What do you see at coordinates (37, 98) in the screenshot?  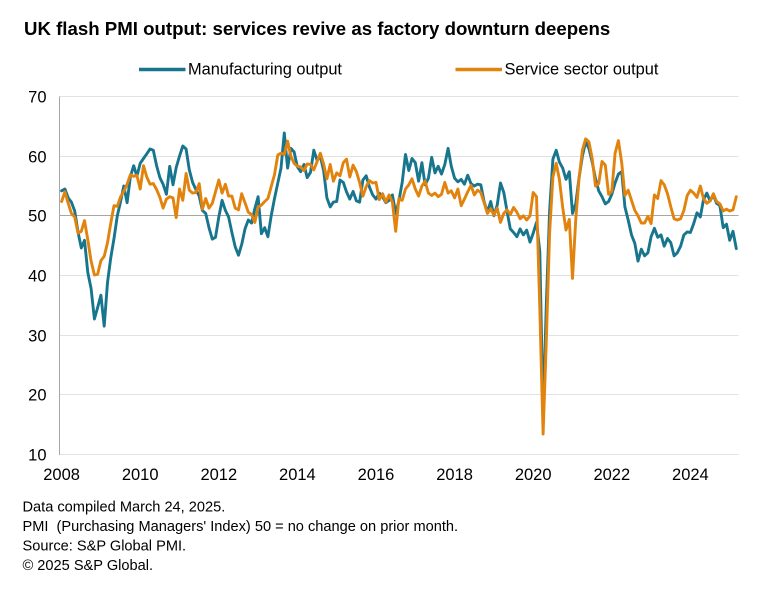 I see `svg-text: 70` at bounding box center [37, 98].